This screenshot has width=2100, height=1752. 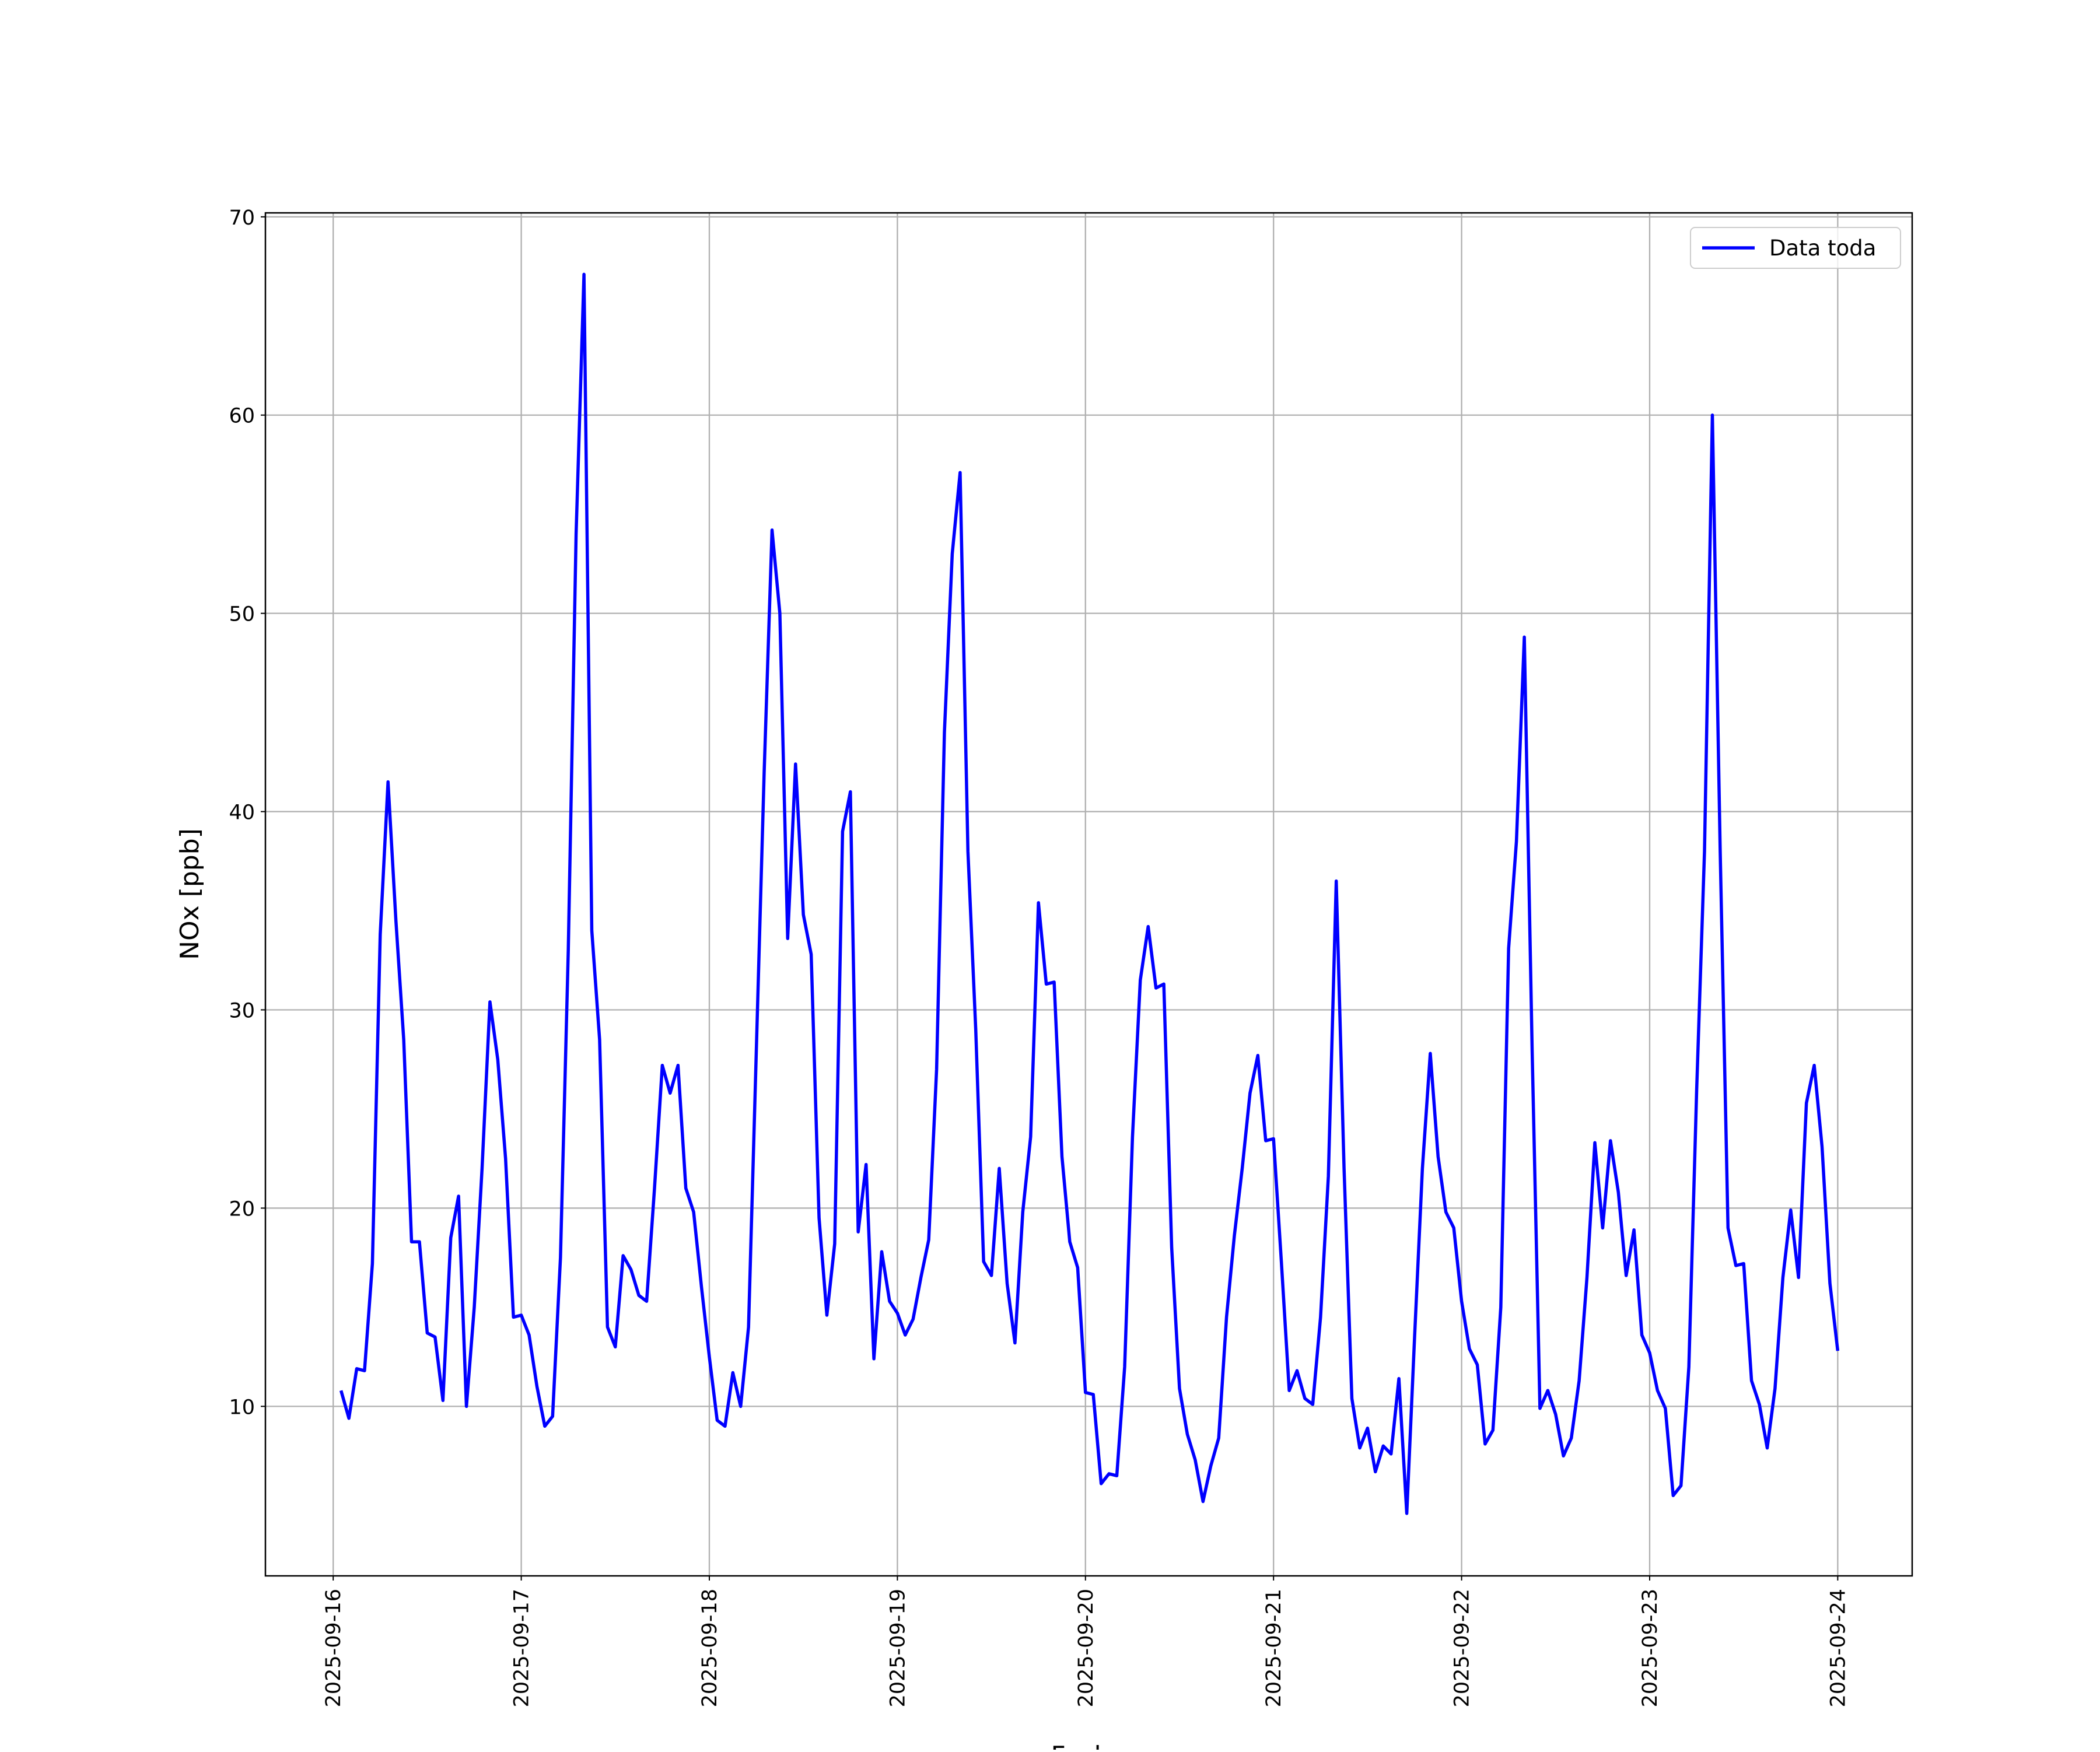 What do you see at coordinates (242, 1407) in the screenshot?
I see `y-tick-label: 10` at bounding box center [242, 1407].